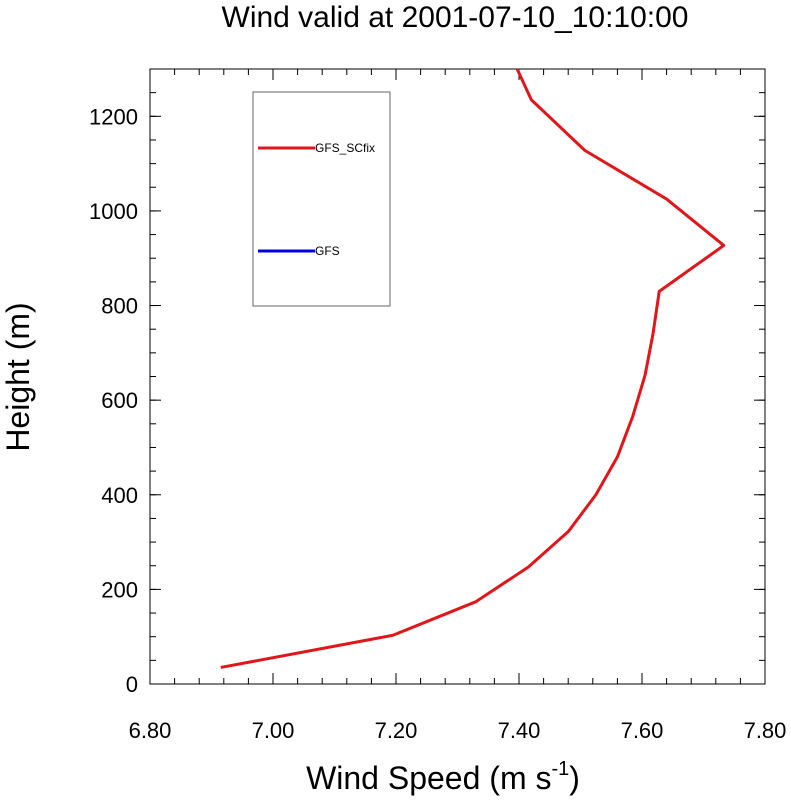 This screenshot has height=800, width=791. I want to click on x-axis-label-close: ), so click(574, 778).